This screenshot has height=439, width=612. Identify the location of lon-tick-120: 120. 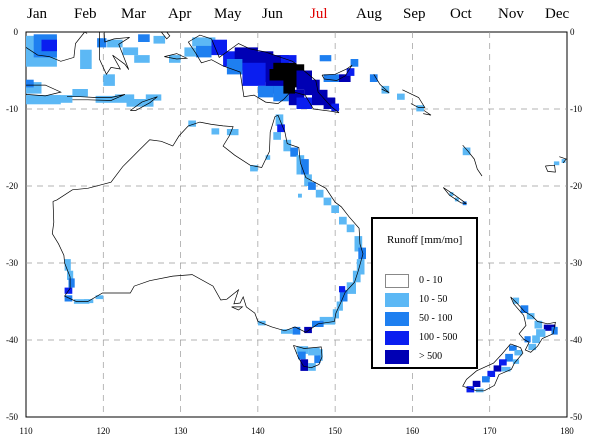
(104, 431).